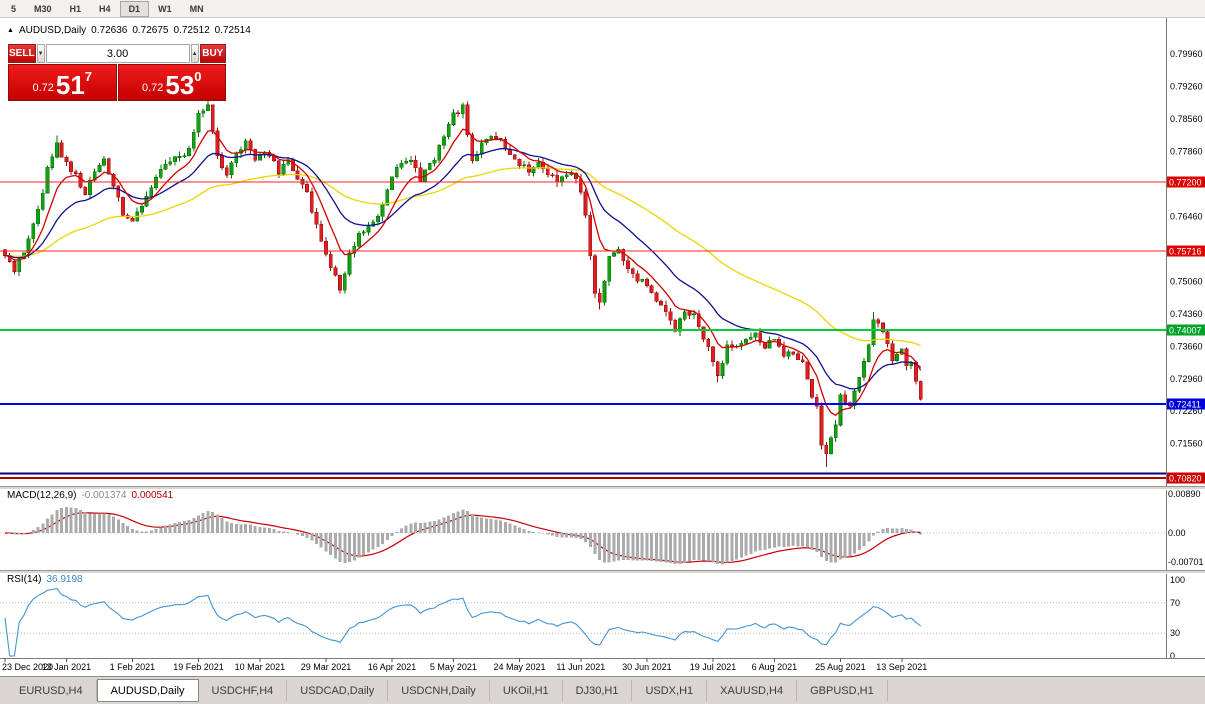  Describe the element at coordinates (1175, 633) in the screenshot. I see `svg-text: 30` at that location.